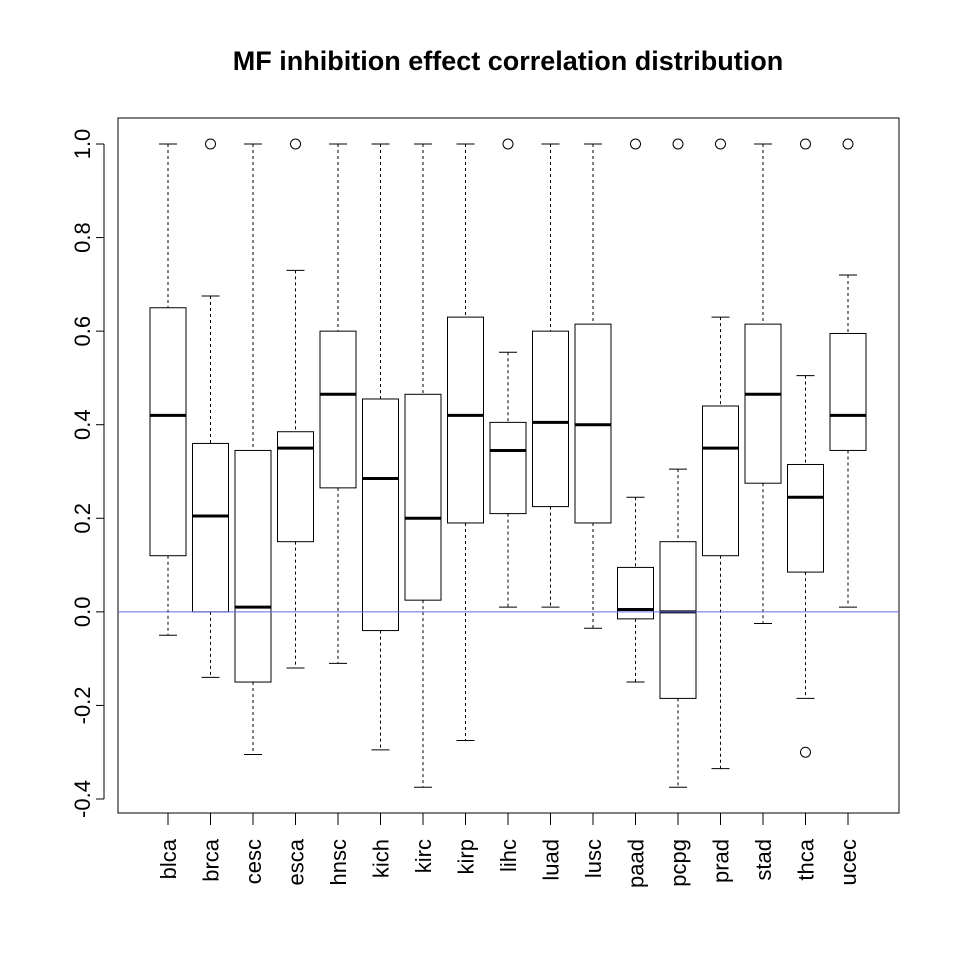 This screenshot has width=960, height=960. Describe the element at coordinates (210, 144) in the screenshot. I see `outlier-brca` at that location.